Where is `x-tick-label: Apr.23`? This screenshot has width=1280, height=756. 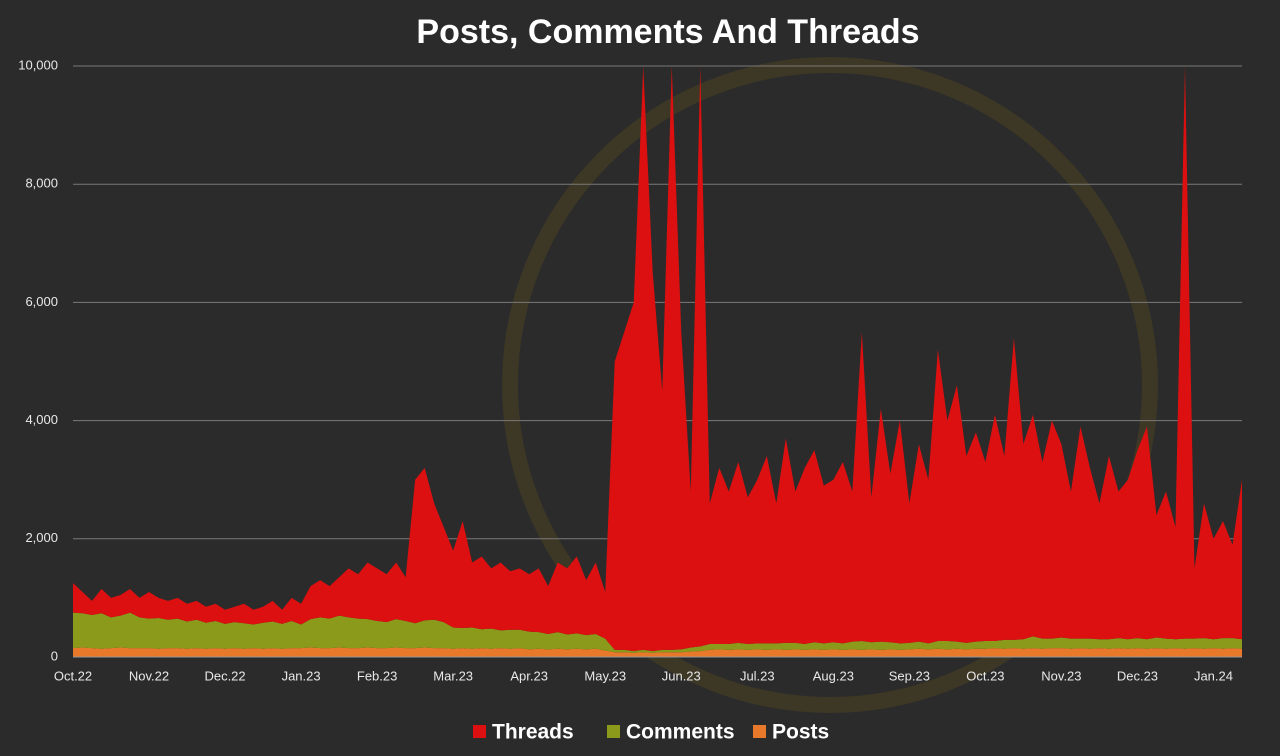
x-tick-label: Apr.23 is located at coordinates (529, 675).